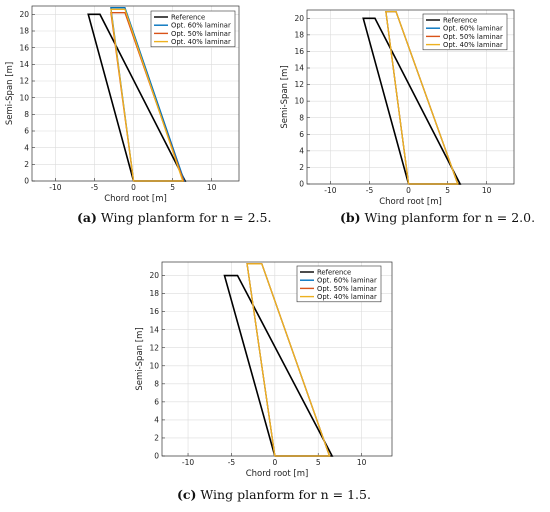  Describe the element at coordinates (187, 494) in the screenshot. I see `caption-c-letter: (c)` at that location.